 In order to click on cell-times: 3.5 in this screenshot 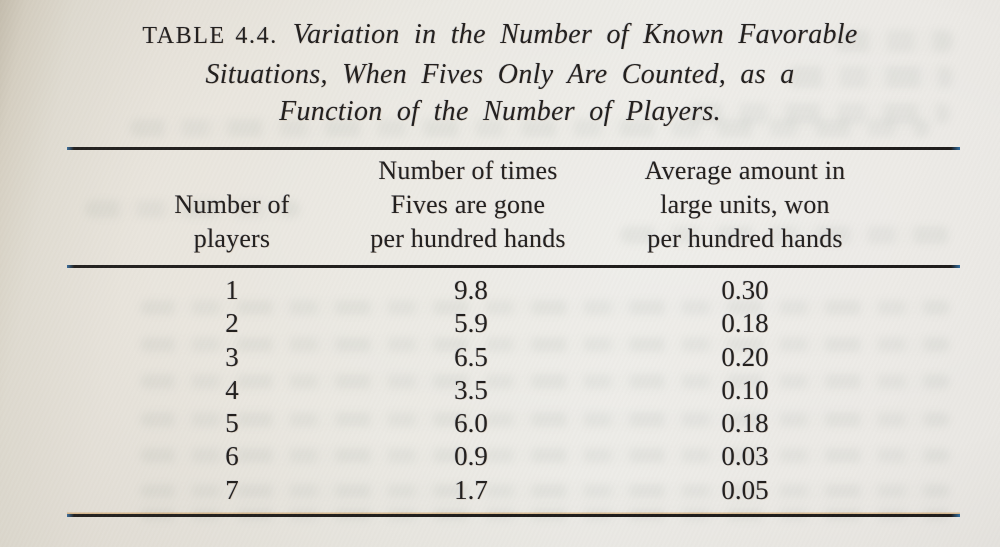, I will do `click(471, 389)`.